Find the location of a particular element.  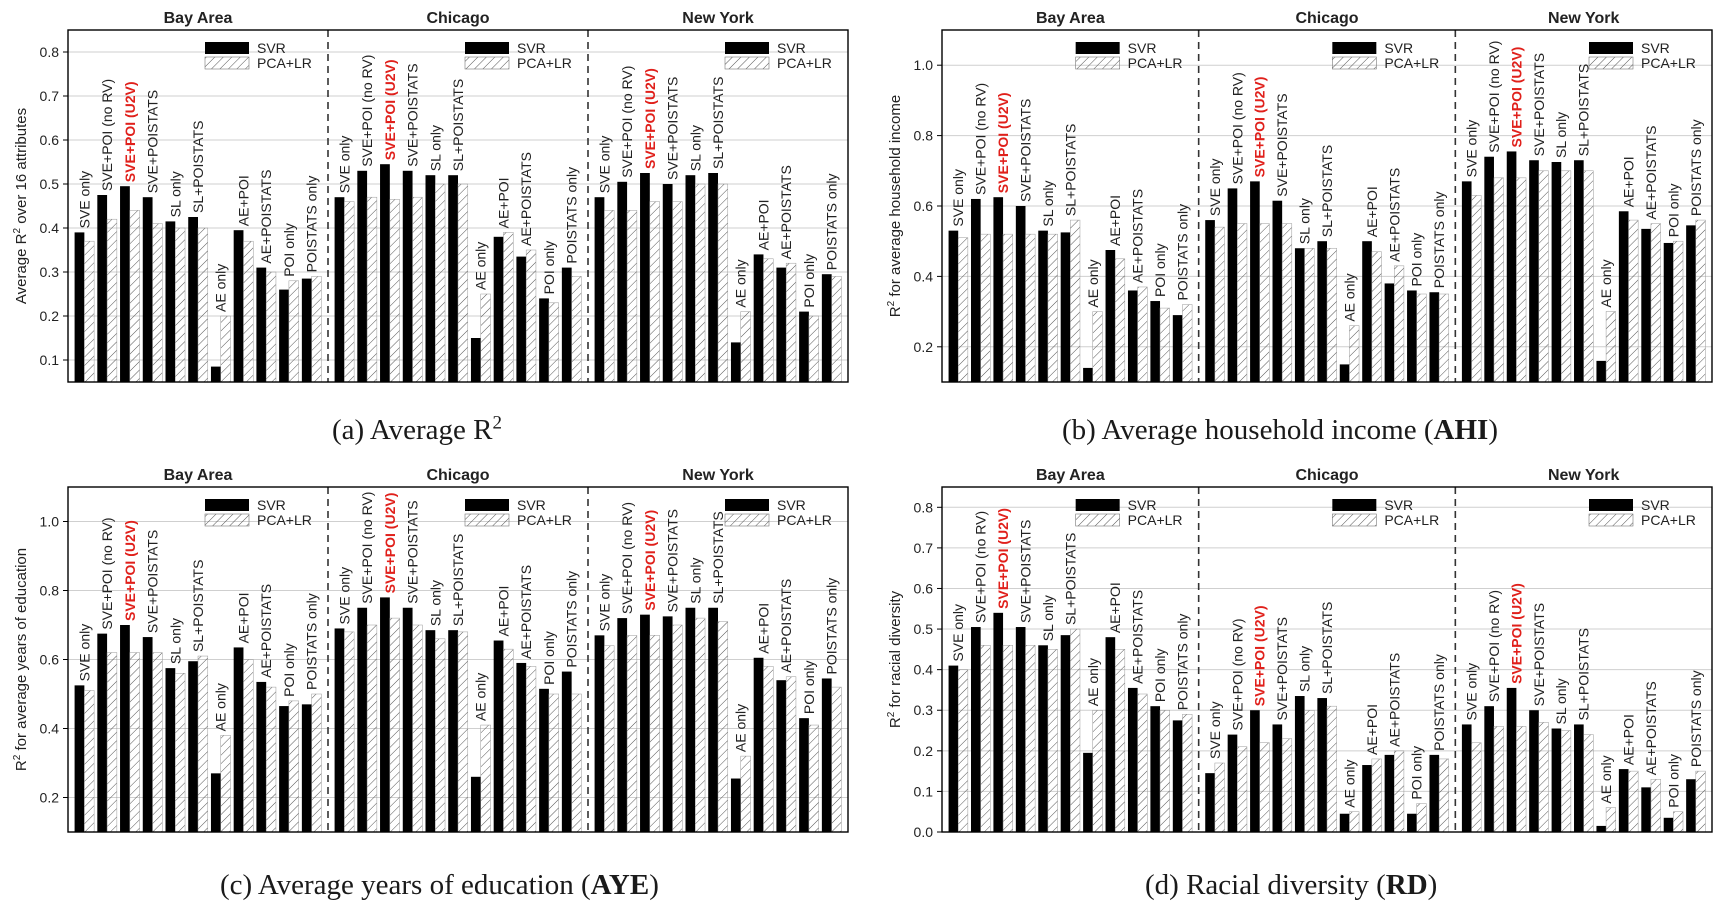

panel-b-bay-area-bar-svr-ae-poi is located at coordinates (1110, 316).